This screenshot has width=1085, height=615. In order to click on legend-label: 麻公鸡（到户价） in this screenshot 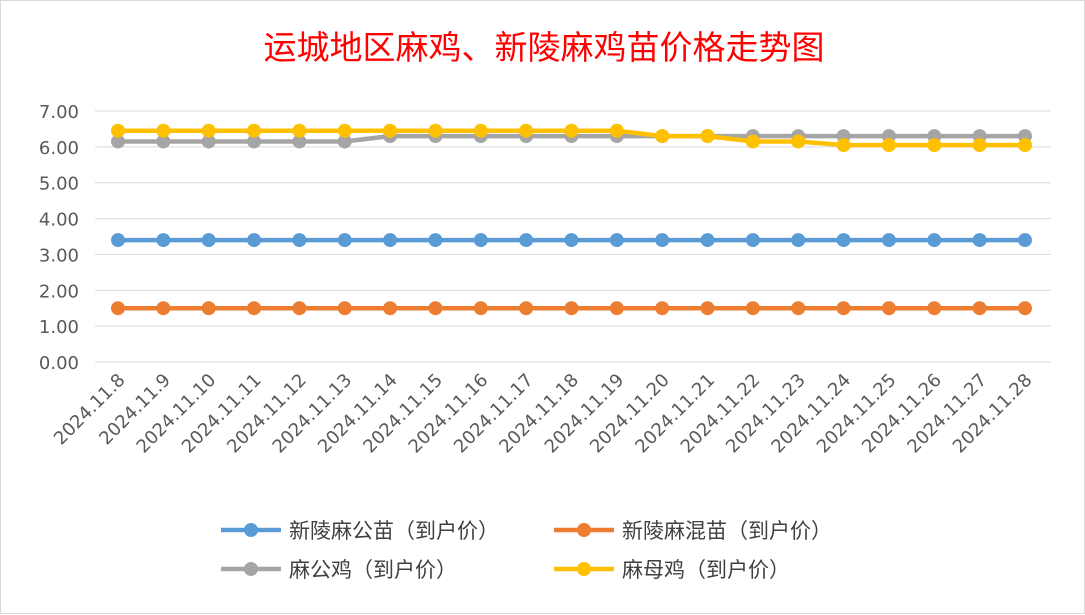, I will do `click(373, 570)`.